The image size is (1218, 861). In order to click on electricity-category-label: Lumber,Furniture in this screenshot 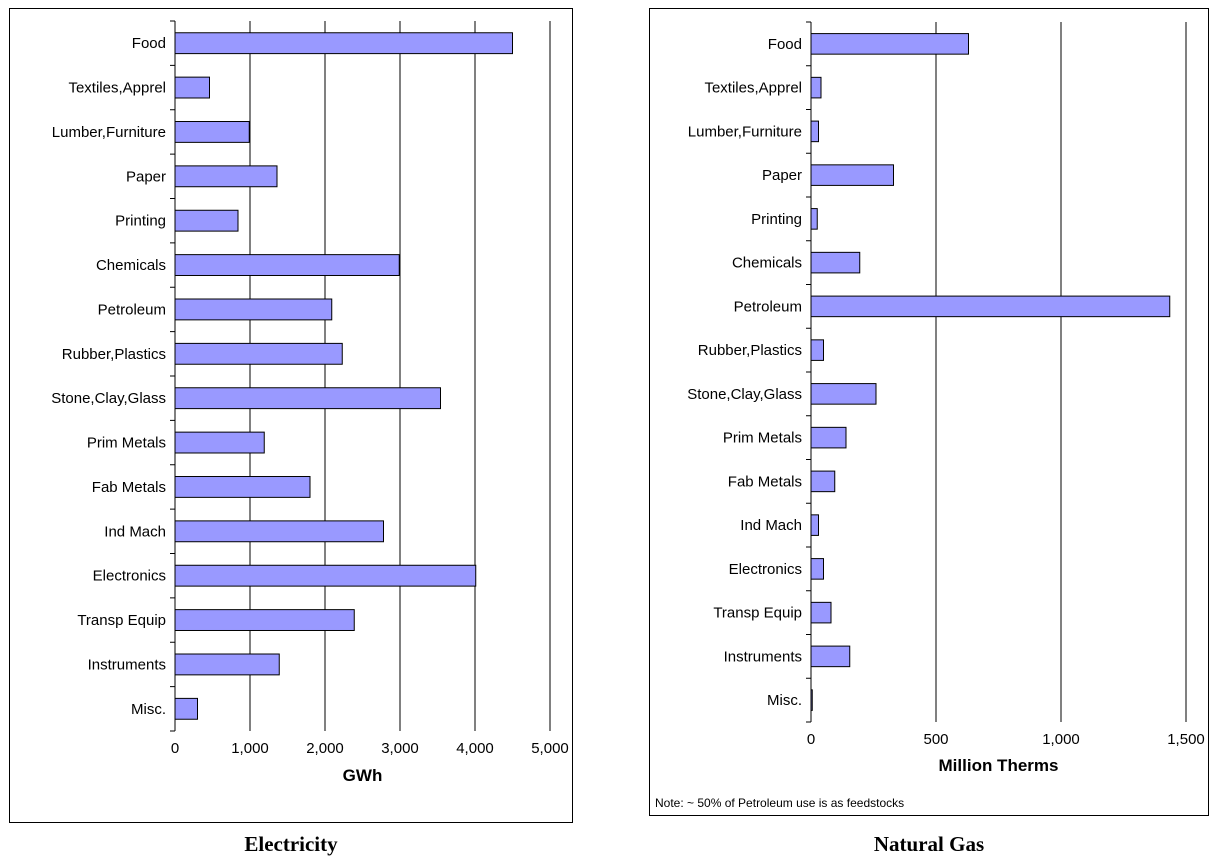, I will do `click(109, 132)`.